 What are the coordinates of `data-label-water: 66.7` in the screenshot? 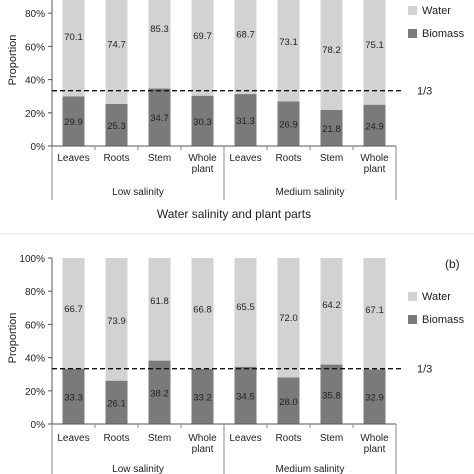 It's located at (73, 309).